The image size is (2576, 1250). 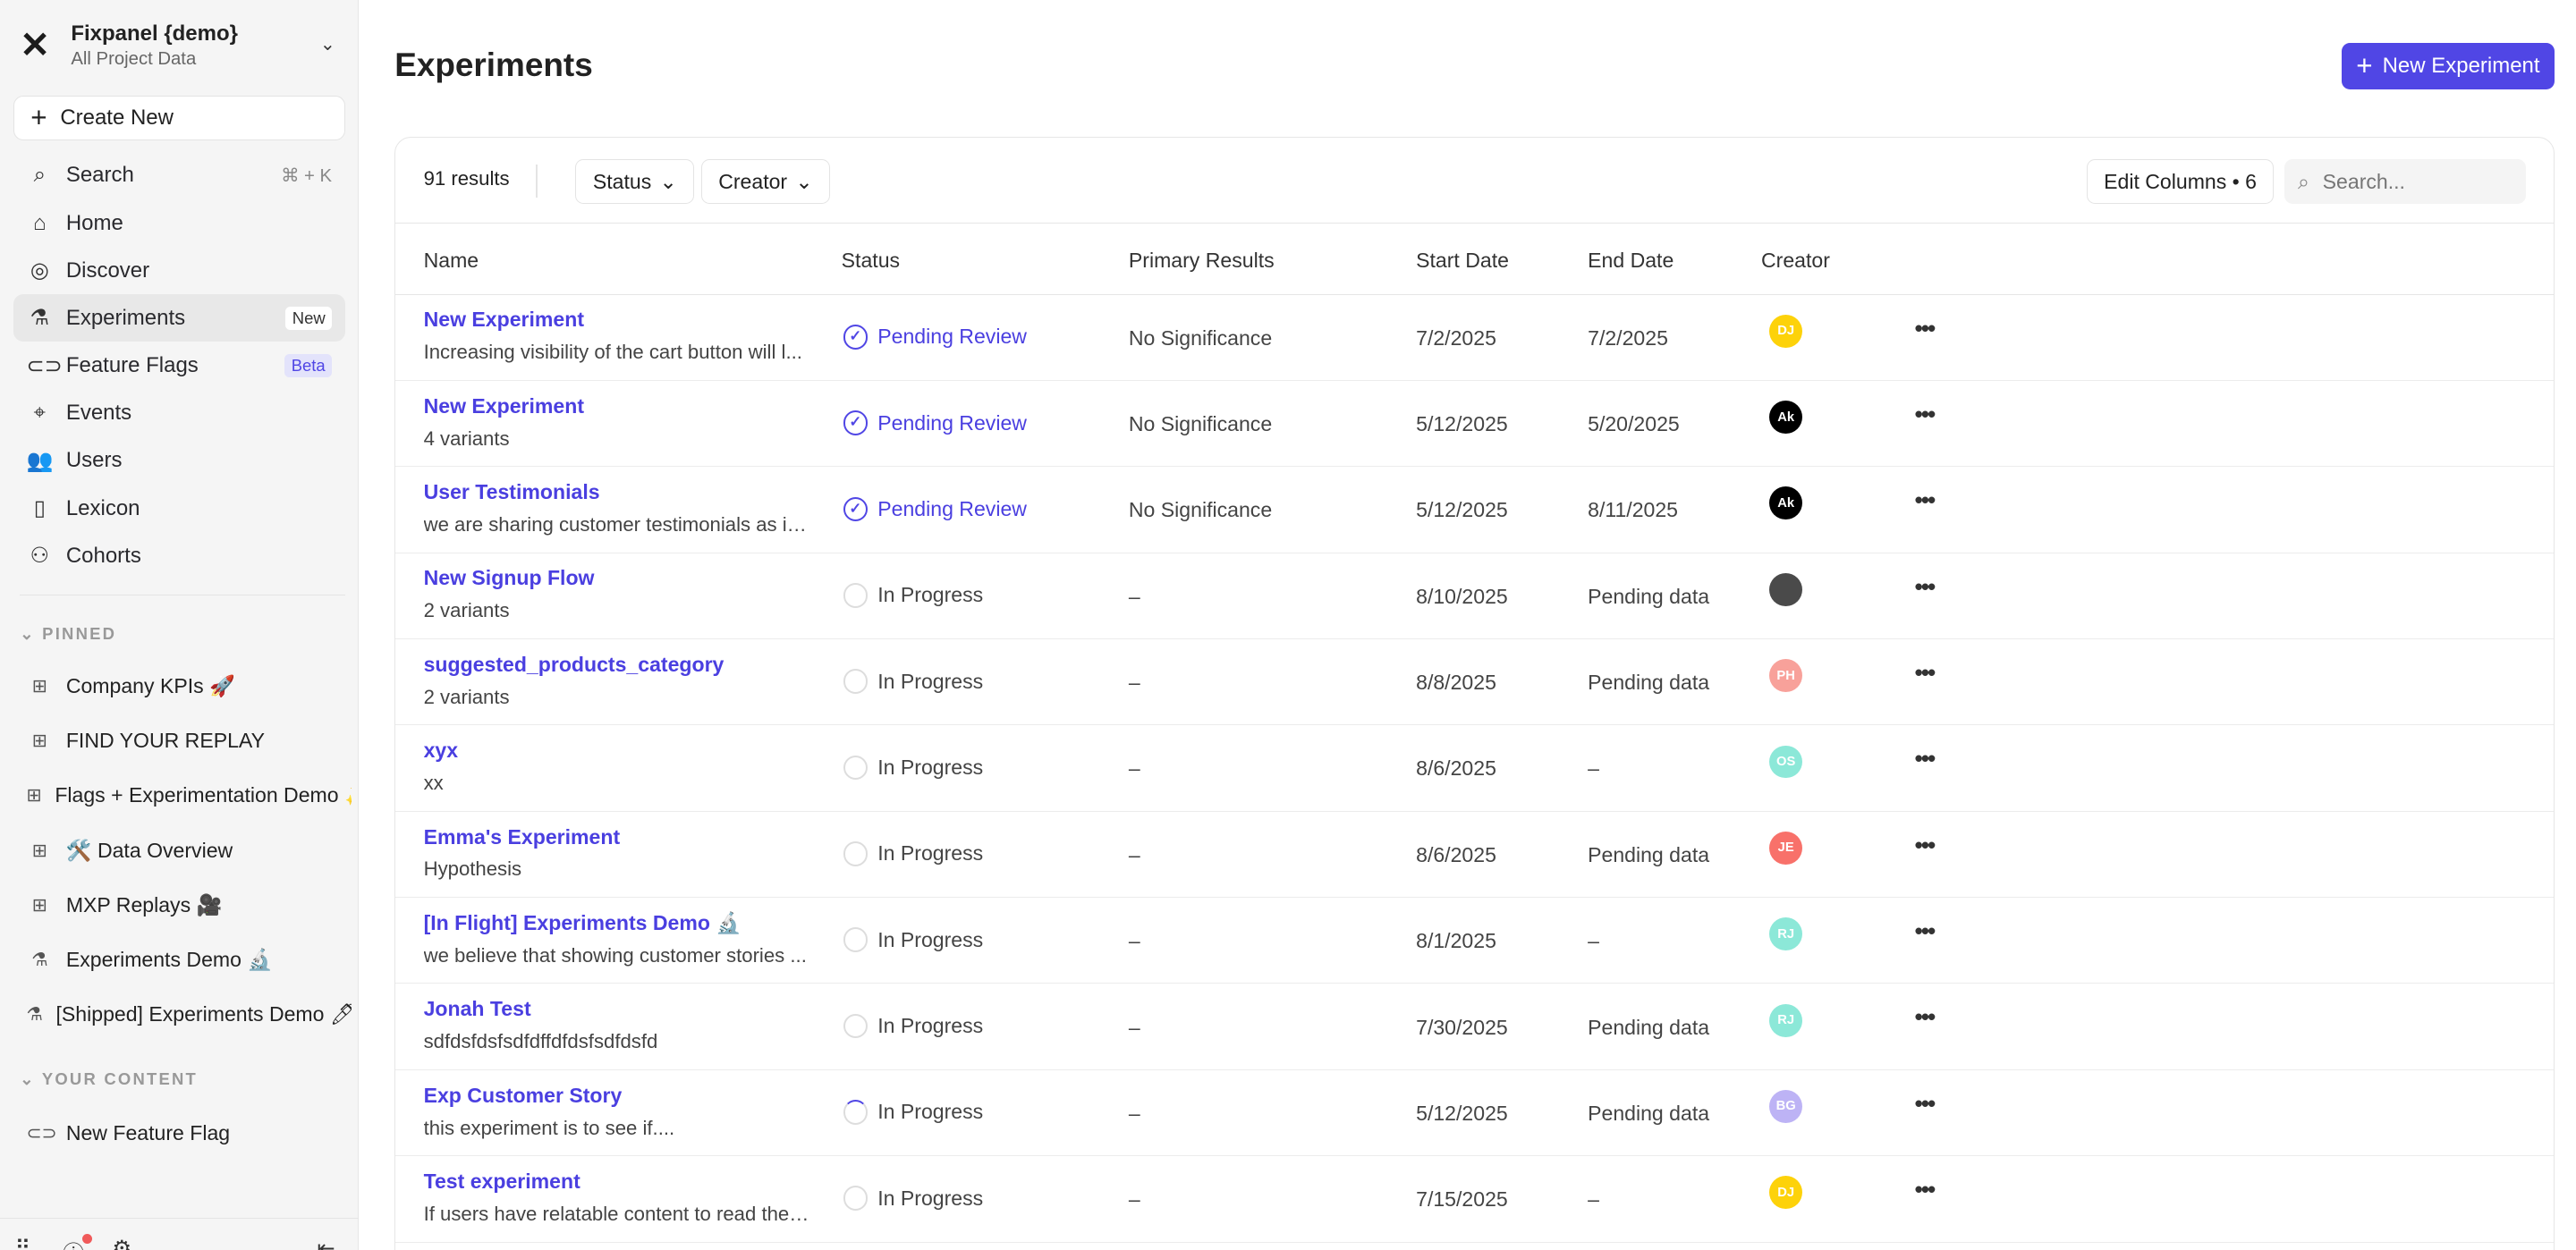 I want to click on dashboard-icon: ⊞, so click(x=34, y=796).